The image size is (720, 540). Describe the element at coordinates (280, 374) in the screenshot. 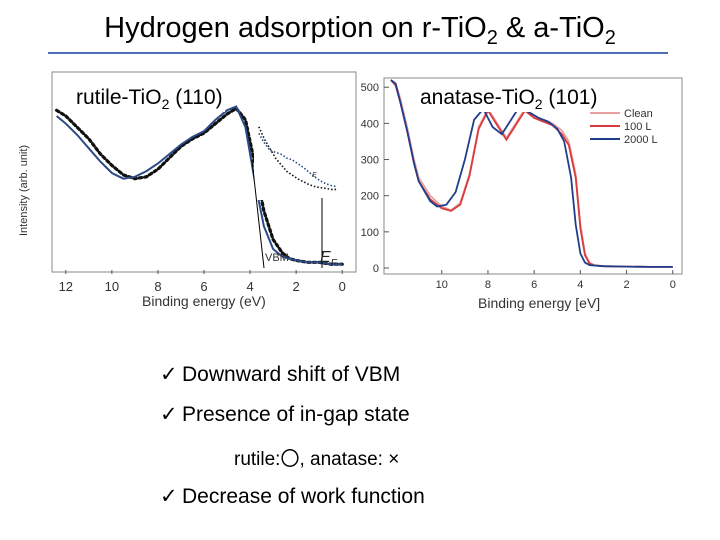

I see `bullet-vbm-shift: ✓ Downward shift of VBM` at that location.